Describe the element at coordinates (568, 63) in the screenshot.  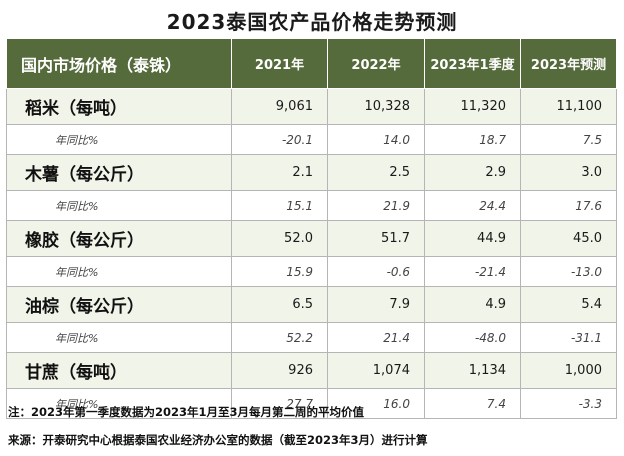
I see `header-2023-forecast: 2023年预测` at that location.